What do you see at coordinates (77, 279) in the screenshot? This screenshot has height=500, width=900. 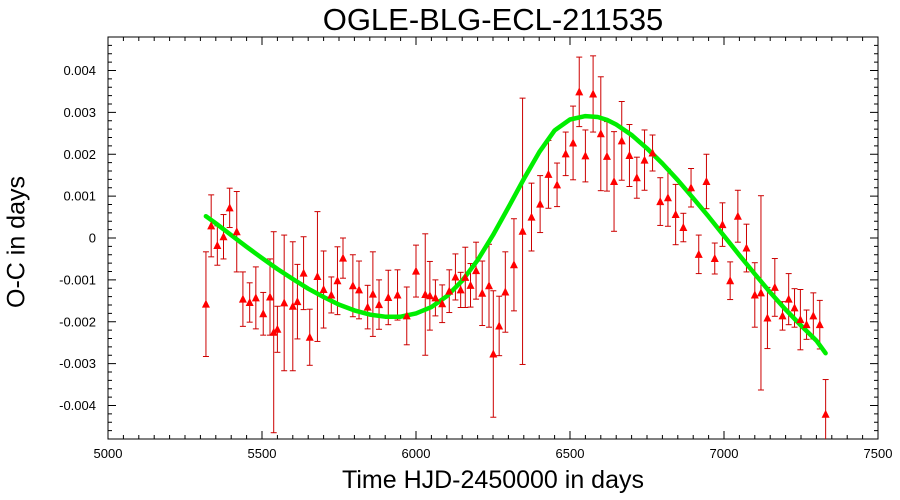 I see `y-tick-label: -0.001` at bounding box center [77, 279].